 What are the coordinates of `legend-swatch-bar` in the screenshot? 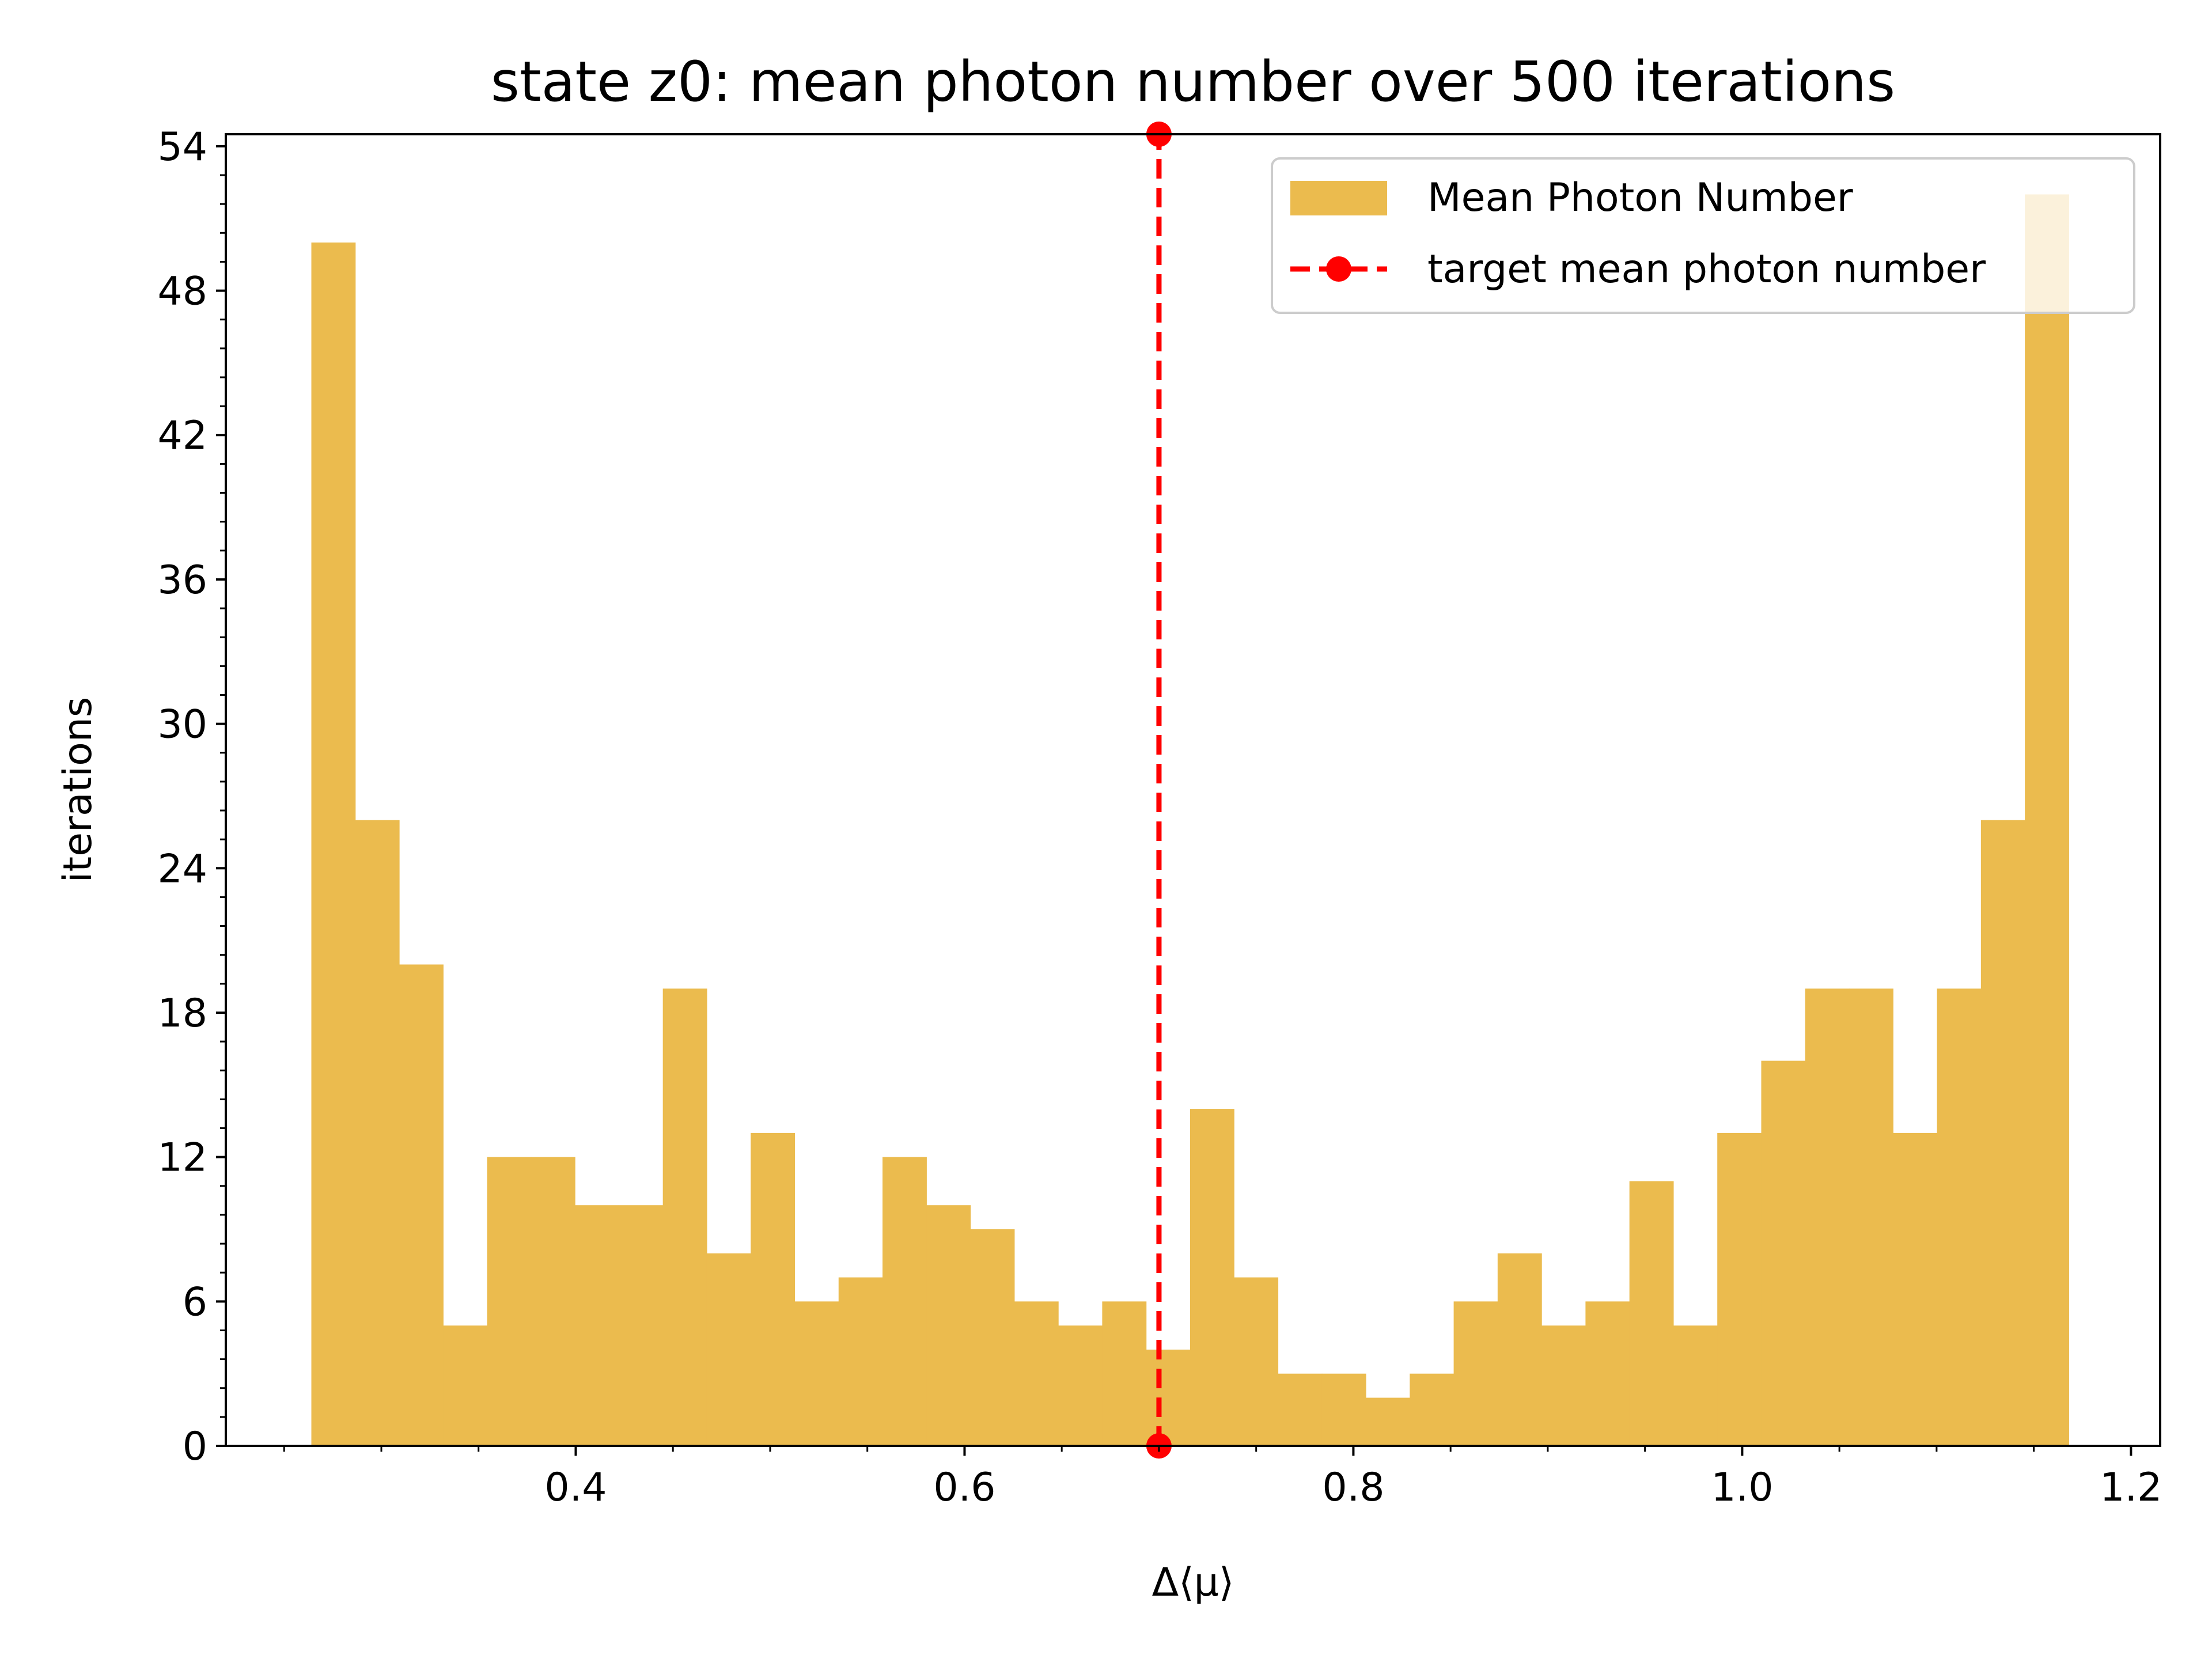 It's located at (1338, 198).